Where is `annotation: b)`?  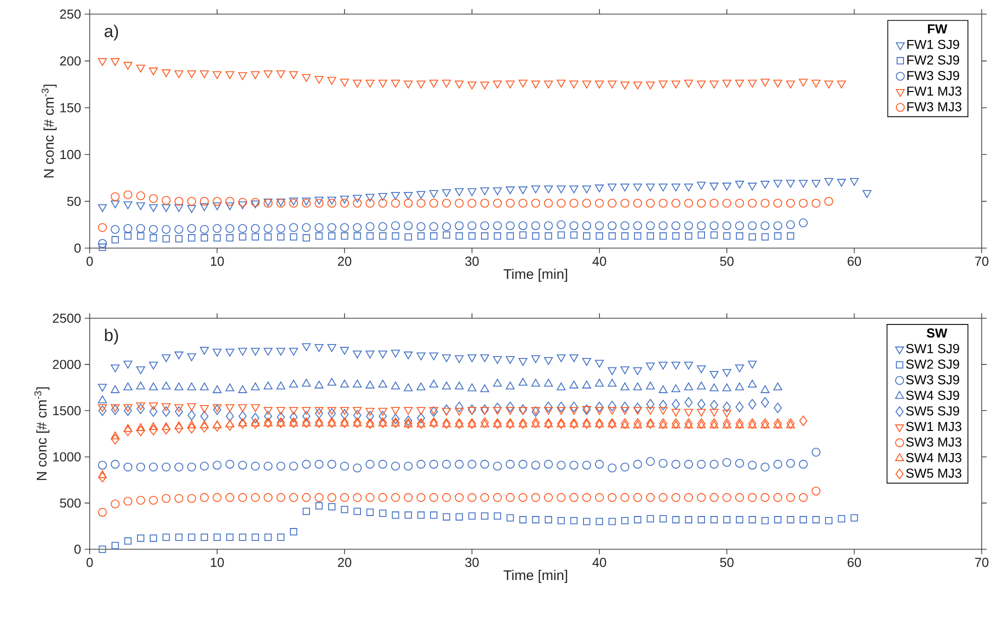 annotation: b) is located at coordinates (111, 336).